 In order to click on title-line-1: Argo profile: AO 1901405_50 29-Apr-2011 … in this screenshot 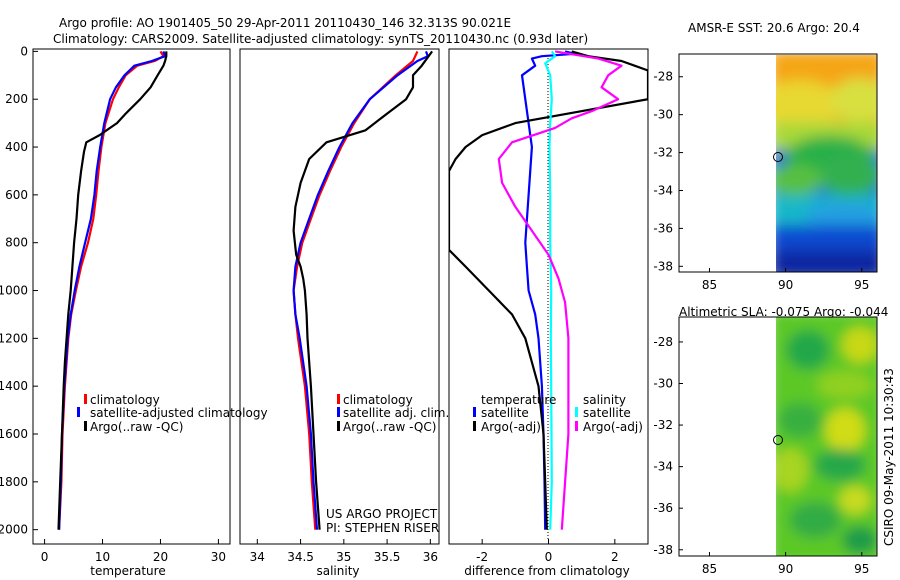, I will do `click(285, 23)`.